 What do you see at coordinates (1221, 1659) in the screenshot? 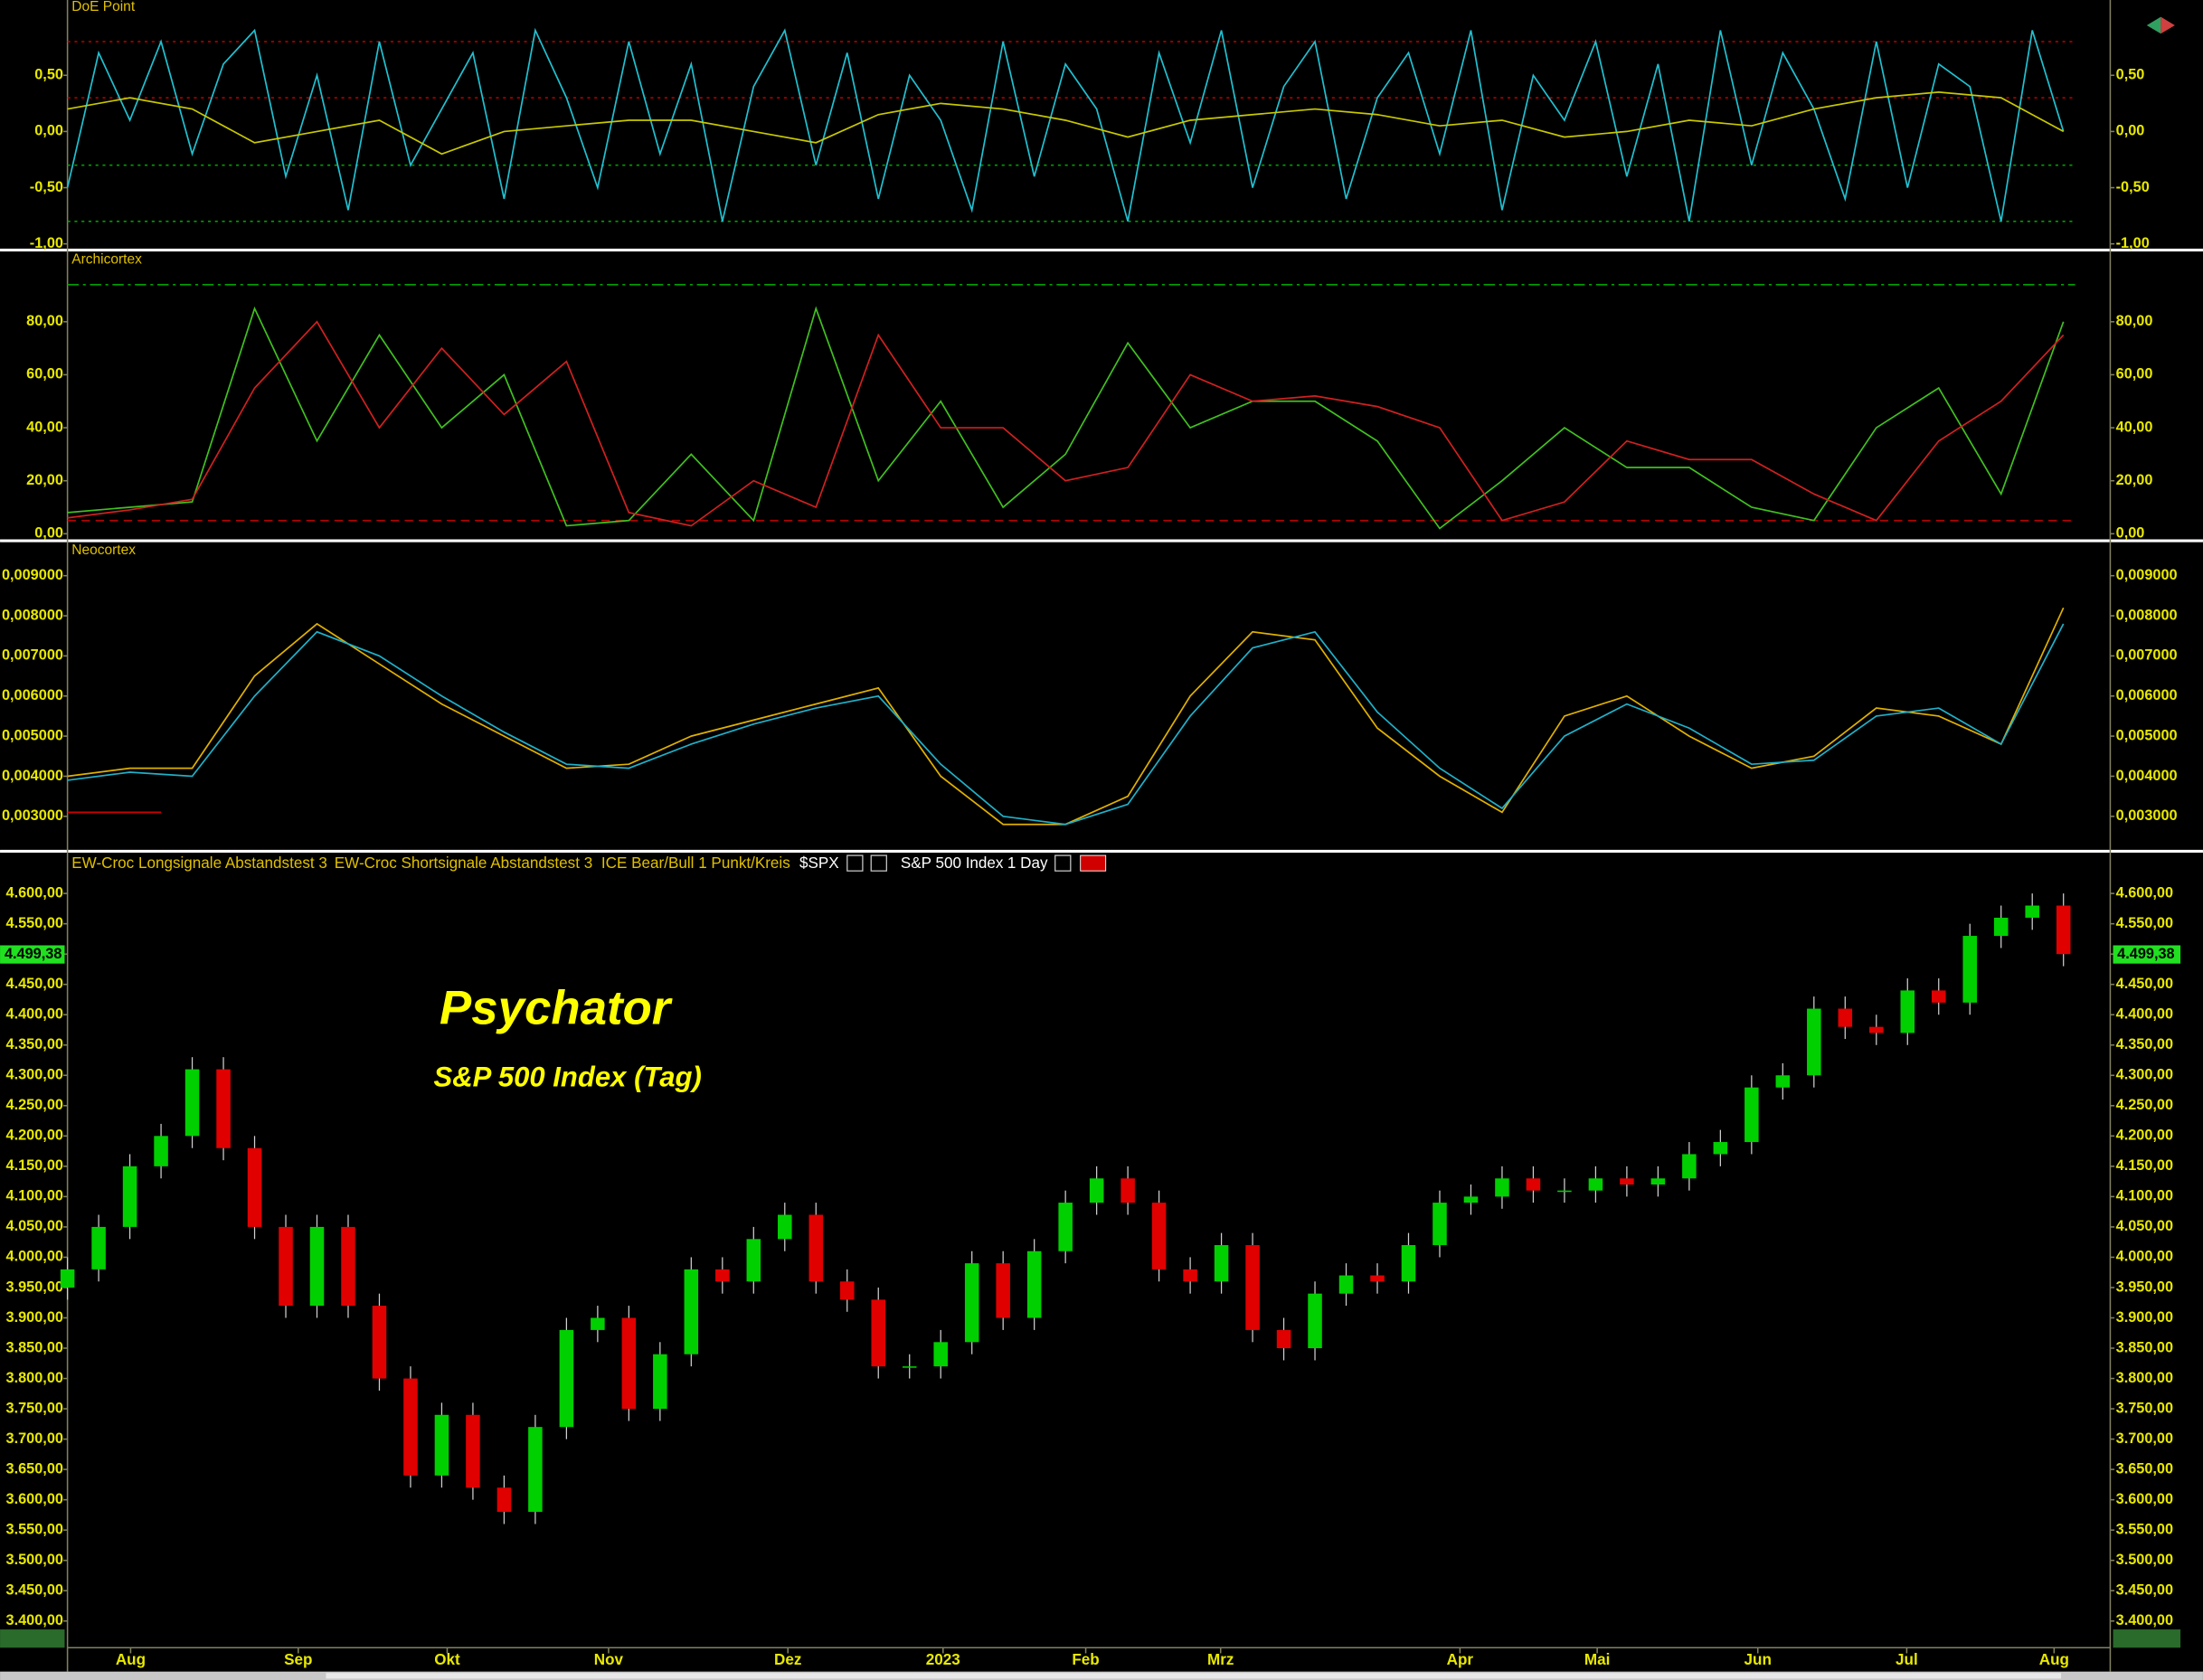
I see `x-tick-label: Mrz` at bounding box center [1221, 1659].